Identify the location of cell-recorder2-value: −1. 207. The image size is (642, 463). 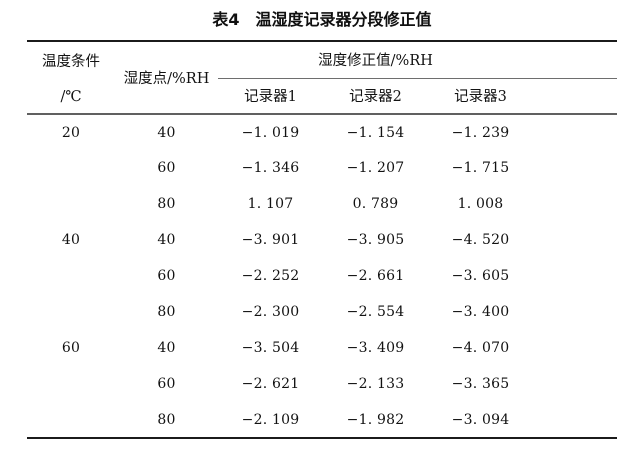
(375, 168).